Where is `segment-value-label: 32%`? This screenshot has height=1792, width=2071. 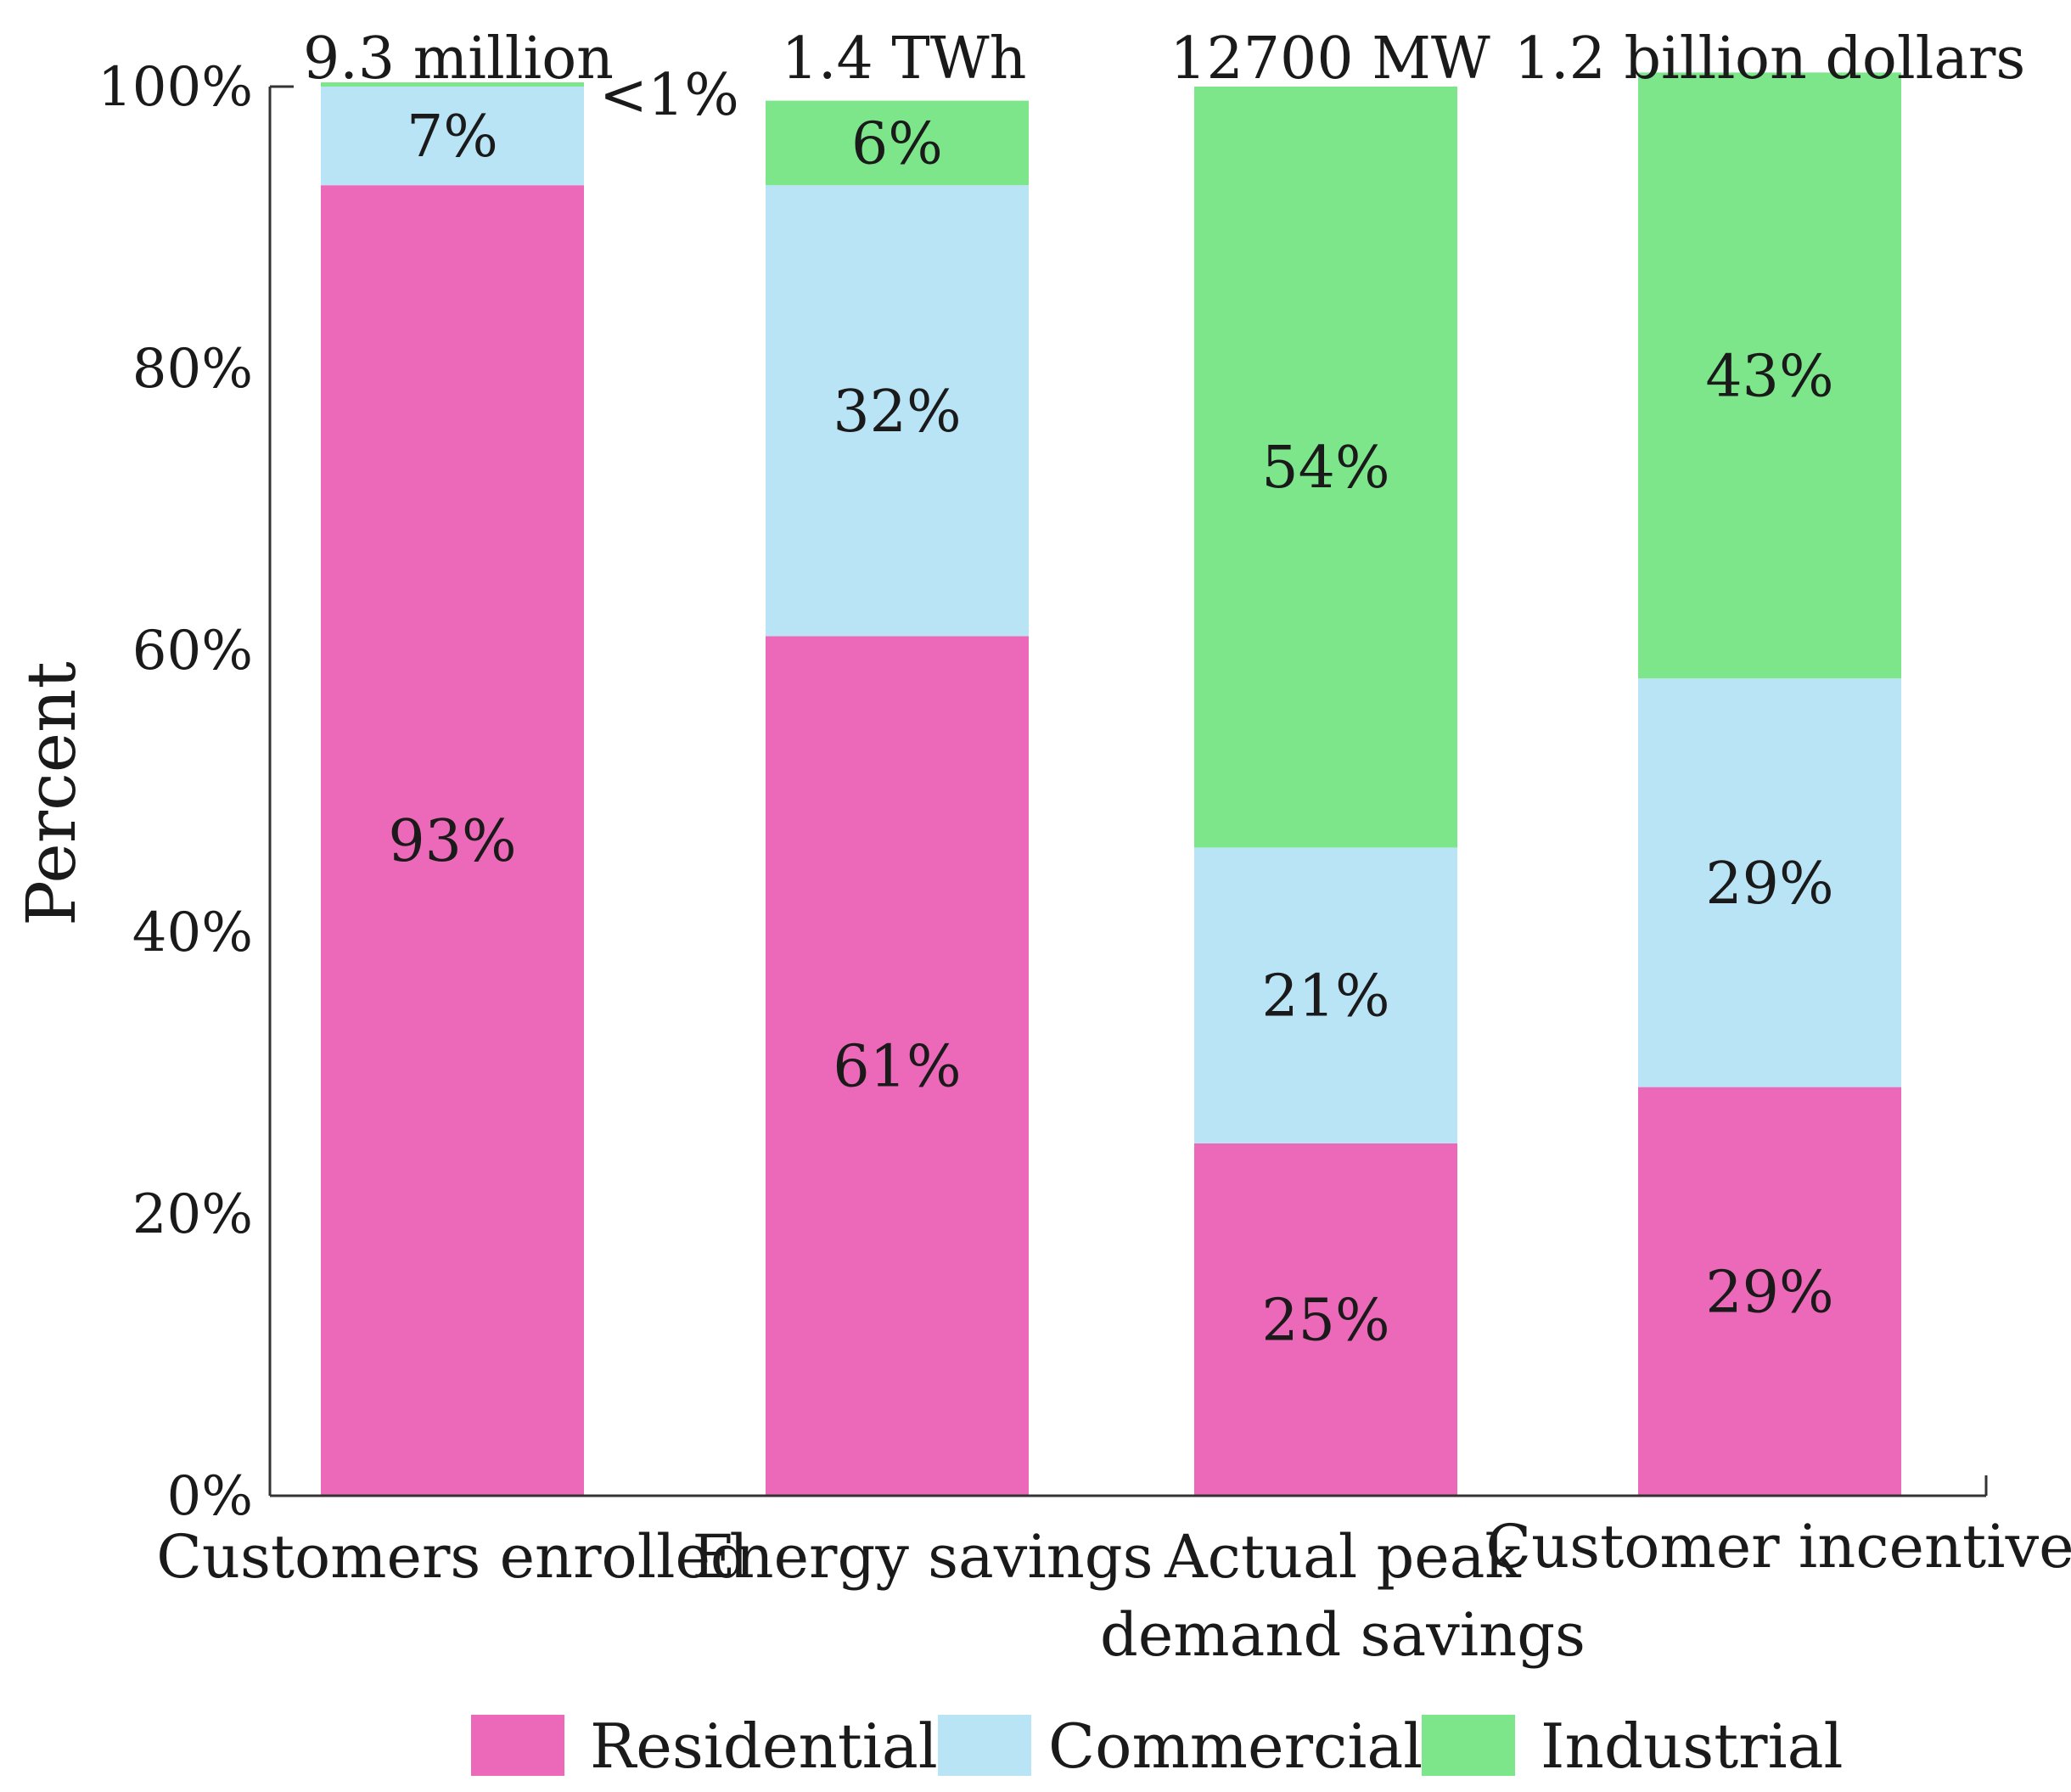
segment-value-label: 32% is located at coordinates (897, 412).